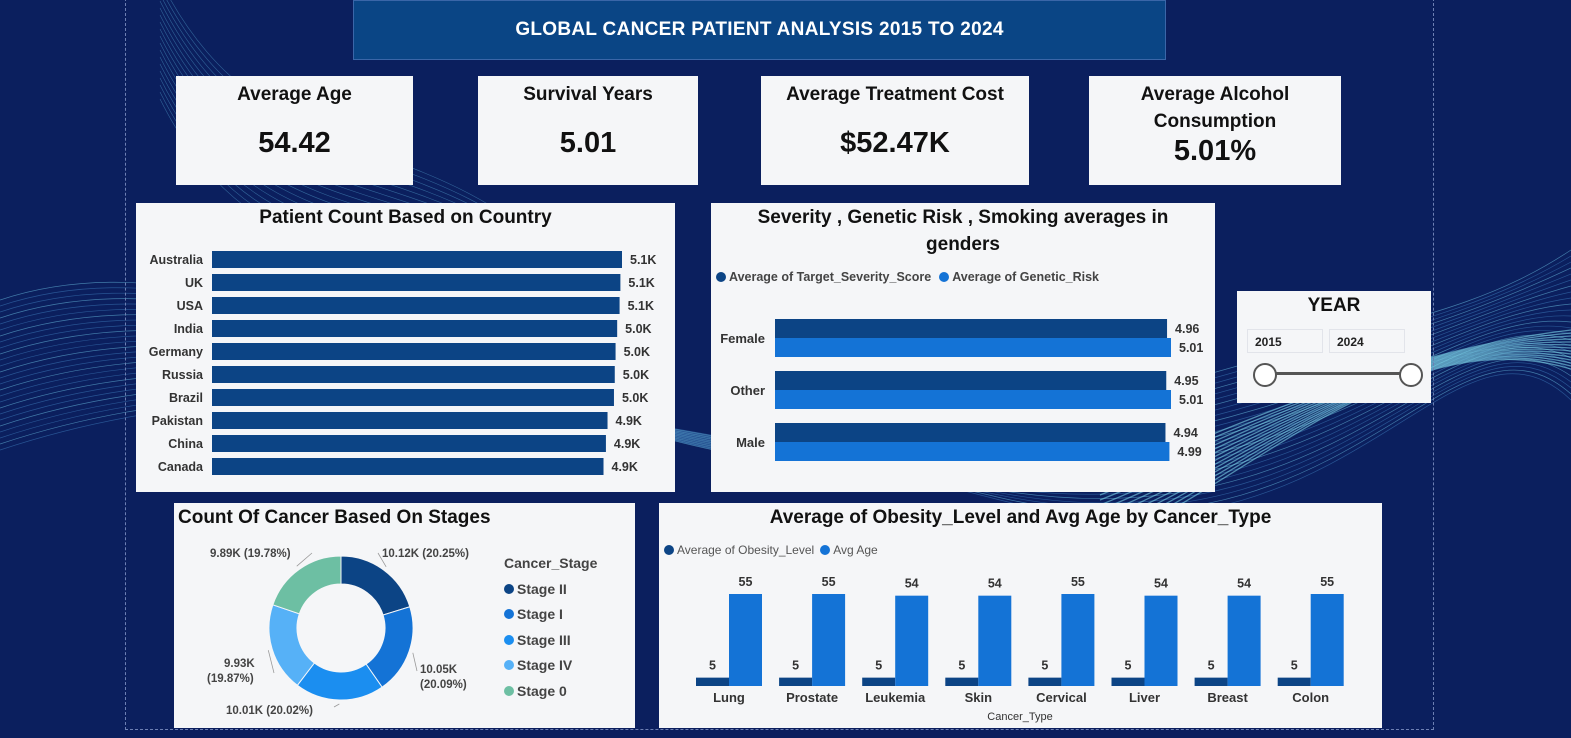 The image size is (1571, 738). Describe the element at coordinates (1187, 329) in the screenshot. I see `gender-data-label: 4.96` at that location.